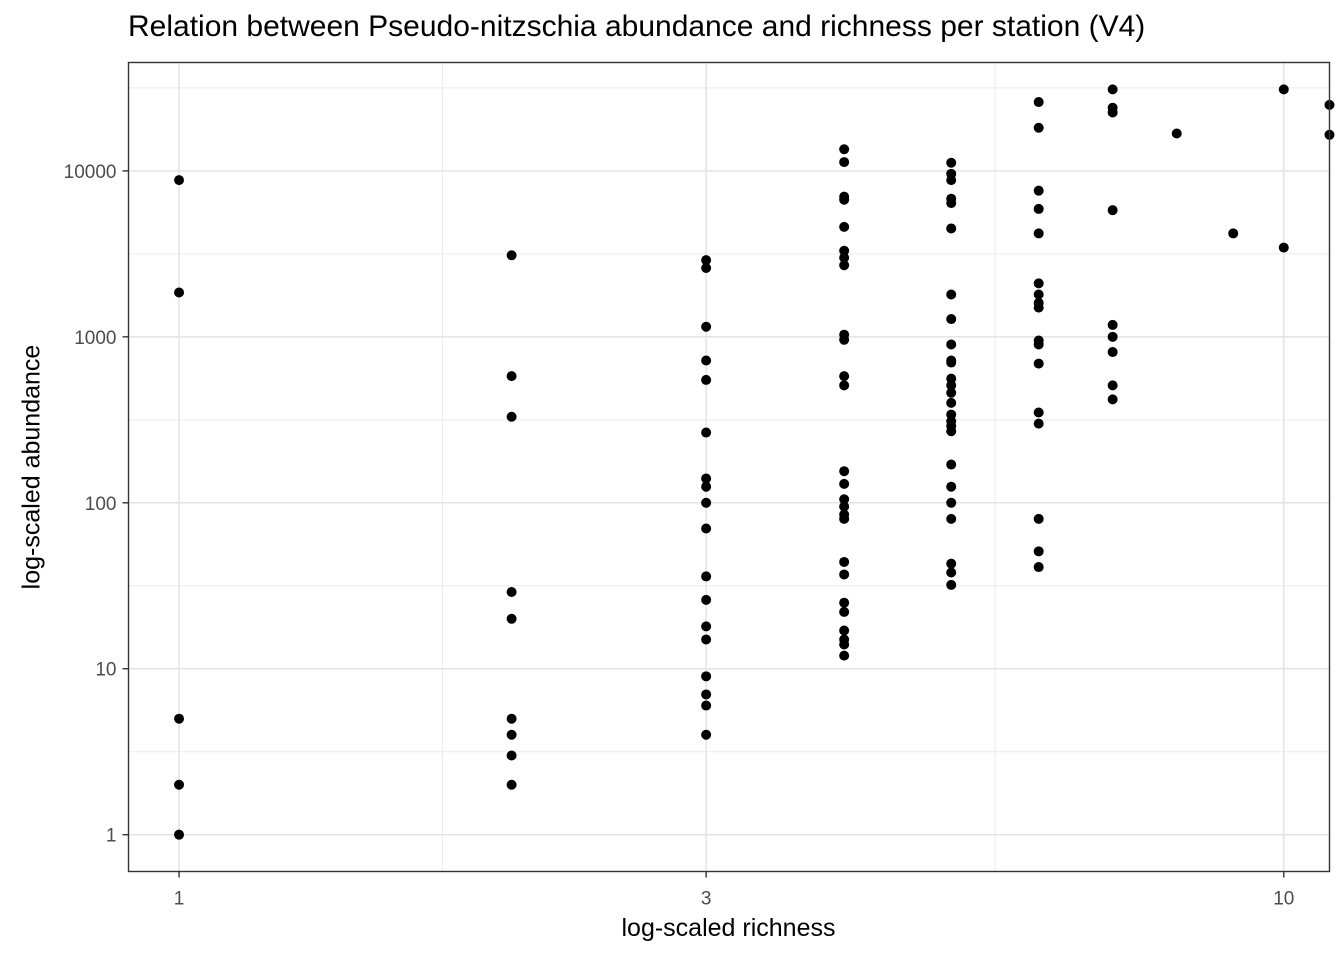 Image resolution: width=1344 pixels, height=960 pixels. I want to click on y-axis-label: log-scaled abundance, so click(31, 467).